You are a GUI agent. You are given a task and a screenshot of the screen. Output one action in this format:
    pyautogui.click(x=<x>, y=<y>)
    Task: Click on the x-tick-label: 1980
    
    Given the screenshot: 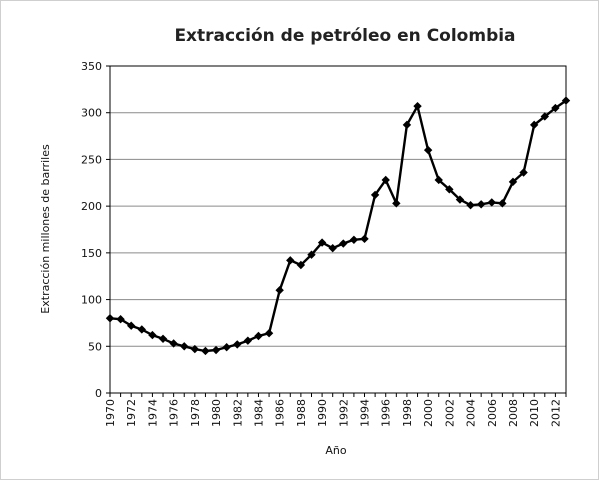 What is the action you would take?
    pyautogui.click(x=216, y=413)
    